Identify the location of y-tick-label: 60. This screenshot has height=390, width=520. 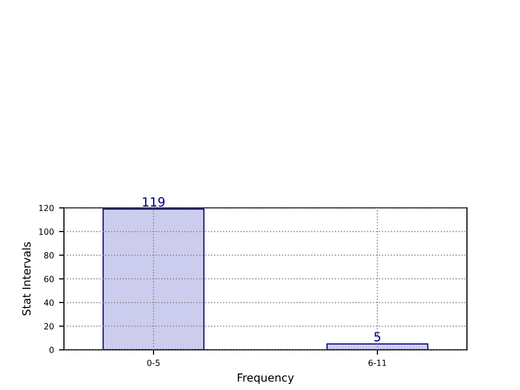
(49, 279).